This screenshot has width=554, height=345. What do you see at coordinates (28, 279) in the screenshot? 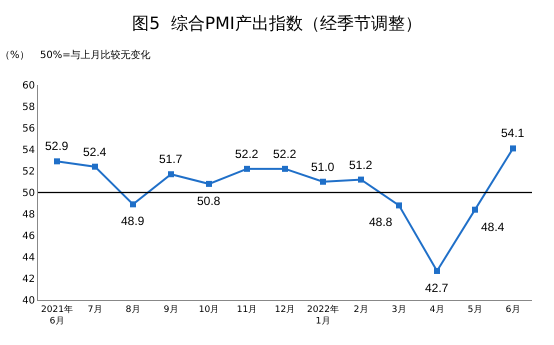
I see `y-tick-label: 42` at bounding box center [28, 279].